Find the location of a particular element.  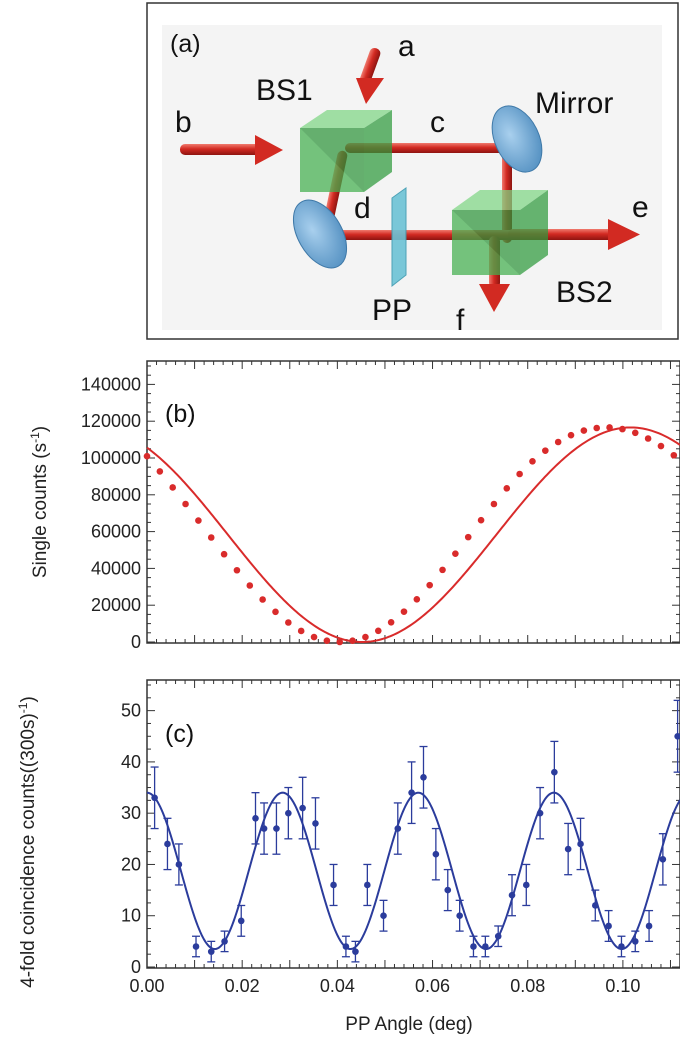

panel-c-xlabel: PP Angle (deg) is located at coordinates (408, 1024).